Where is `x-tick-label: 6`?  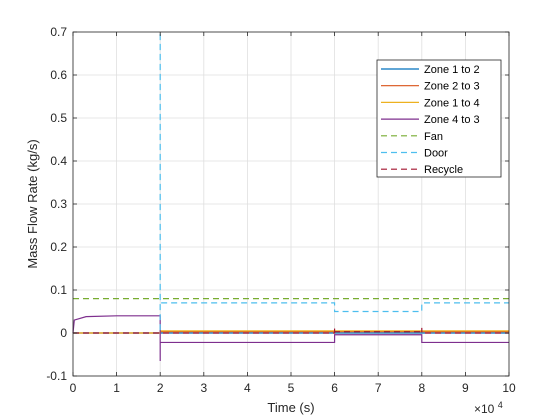 x-tick-label: 6 is located at coordinates (334, 388).